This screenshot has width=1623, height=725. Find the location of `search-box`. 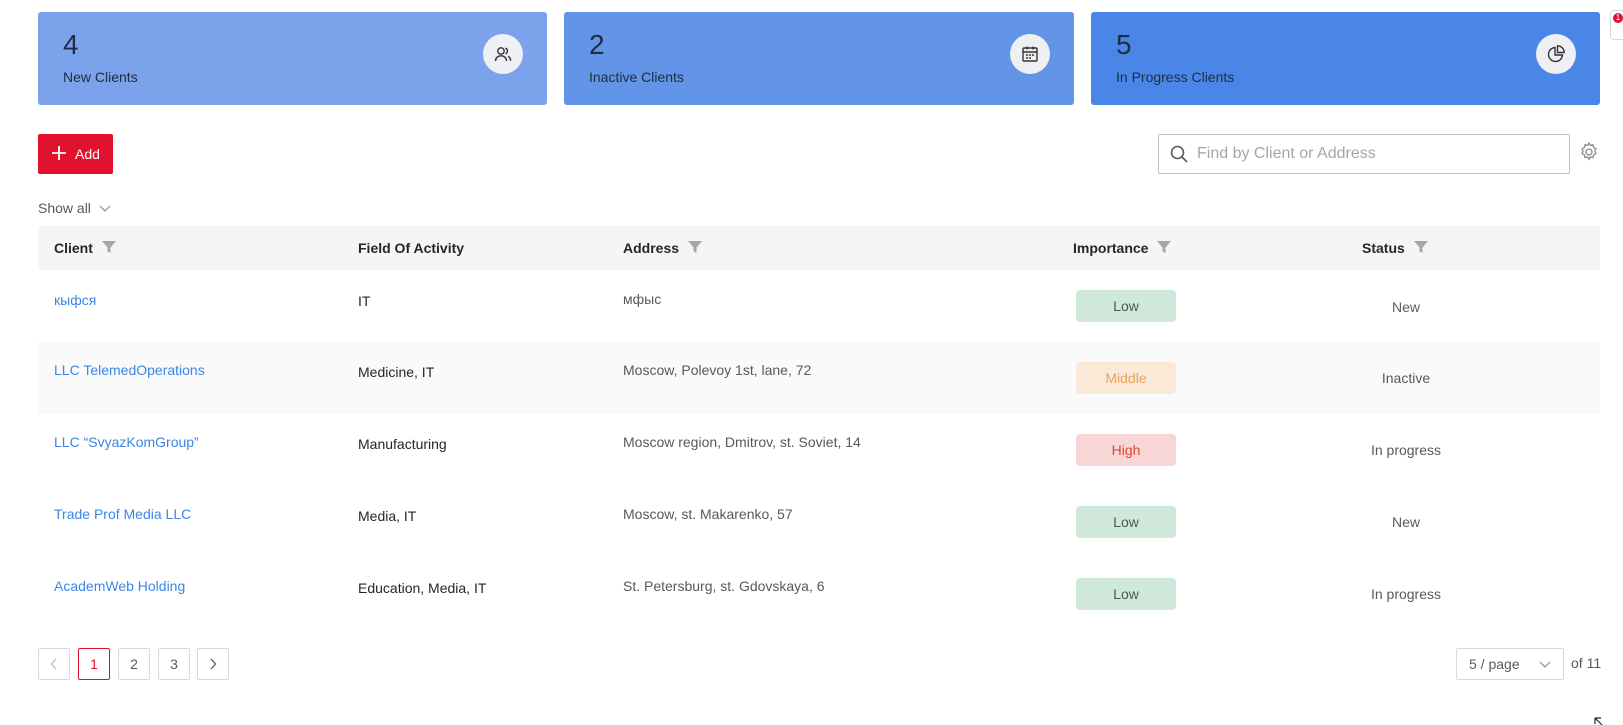

search-box is located at coordinates (1364, 154).